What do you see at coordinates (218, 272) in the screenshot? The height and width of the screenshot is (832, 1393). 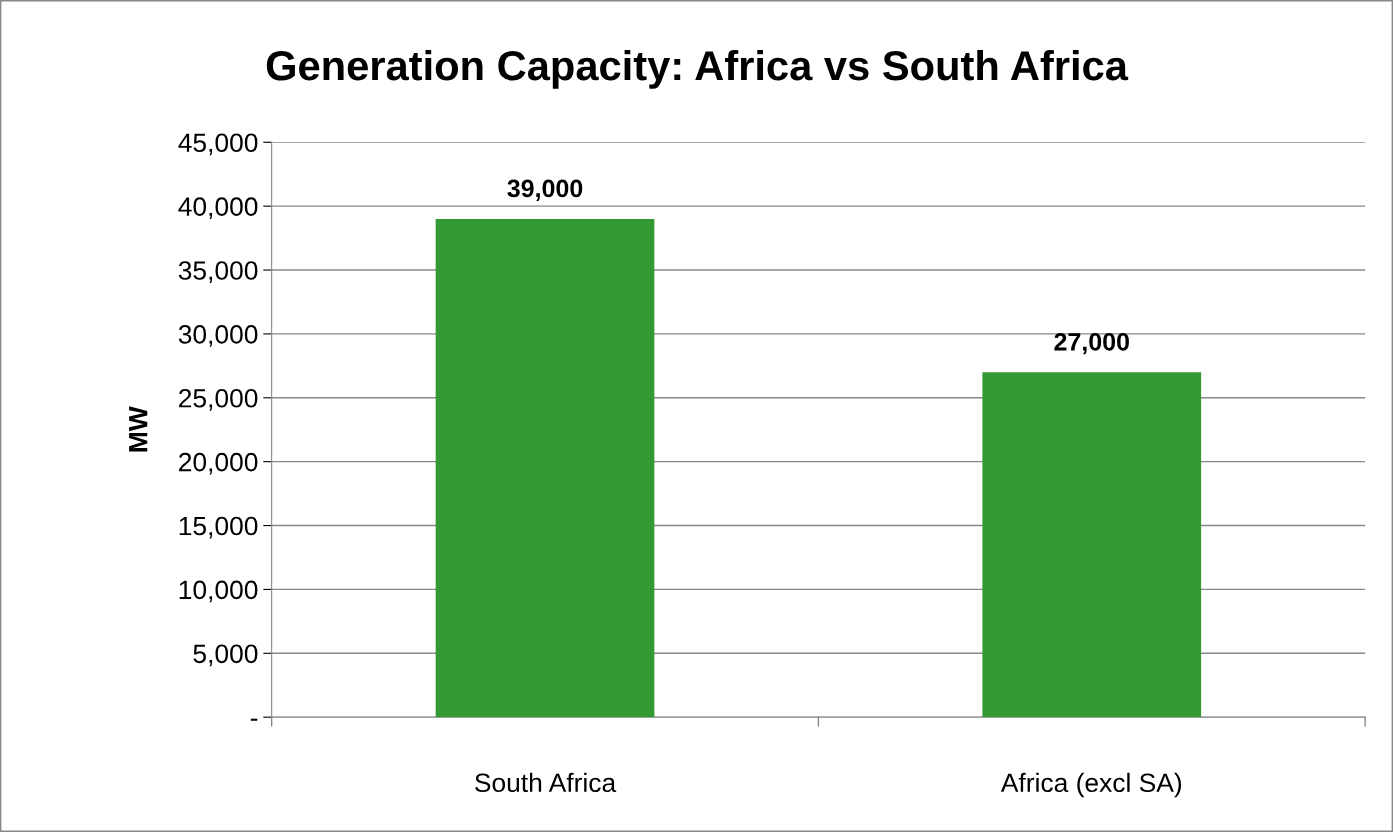 I see `y-tick-label: 35,000` at bounding box center [218, 272].